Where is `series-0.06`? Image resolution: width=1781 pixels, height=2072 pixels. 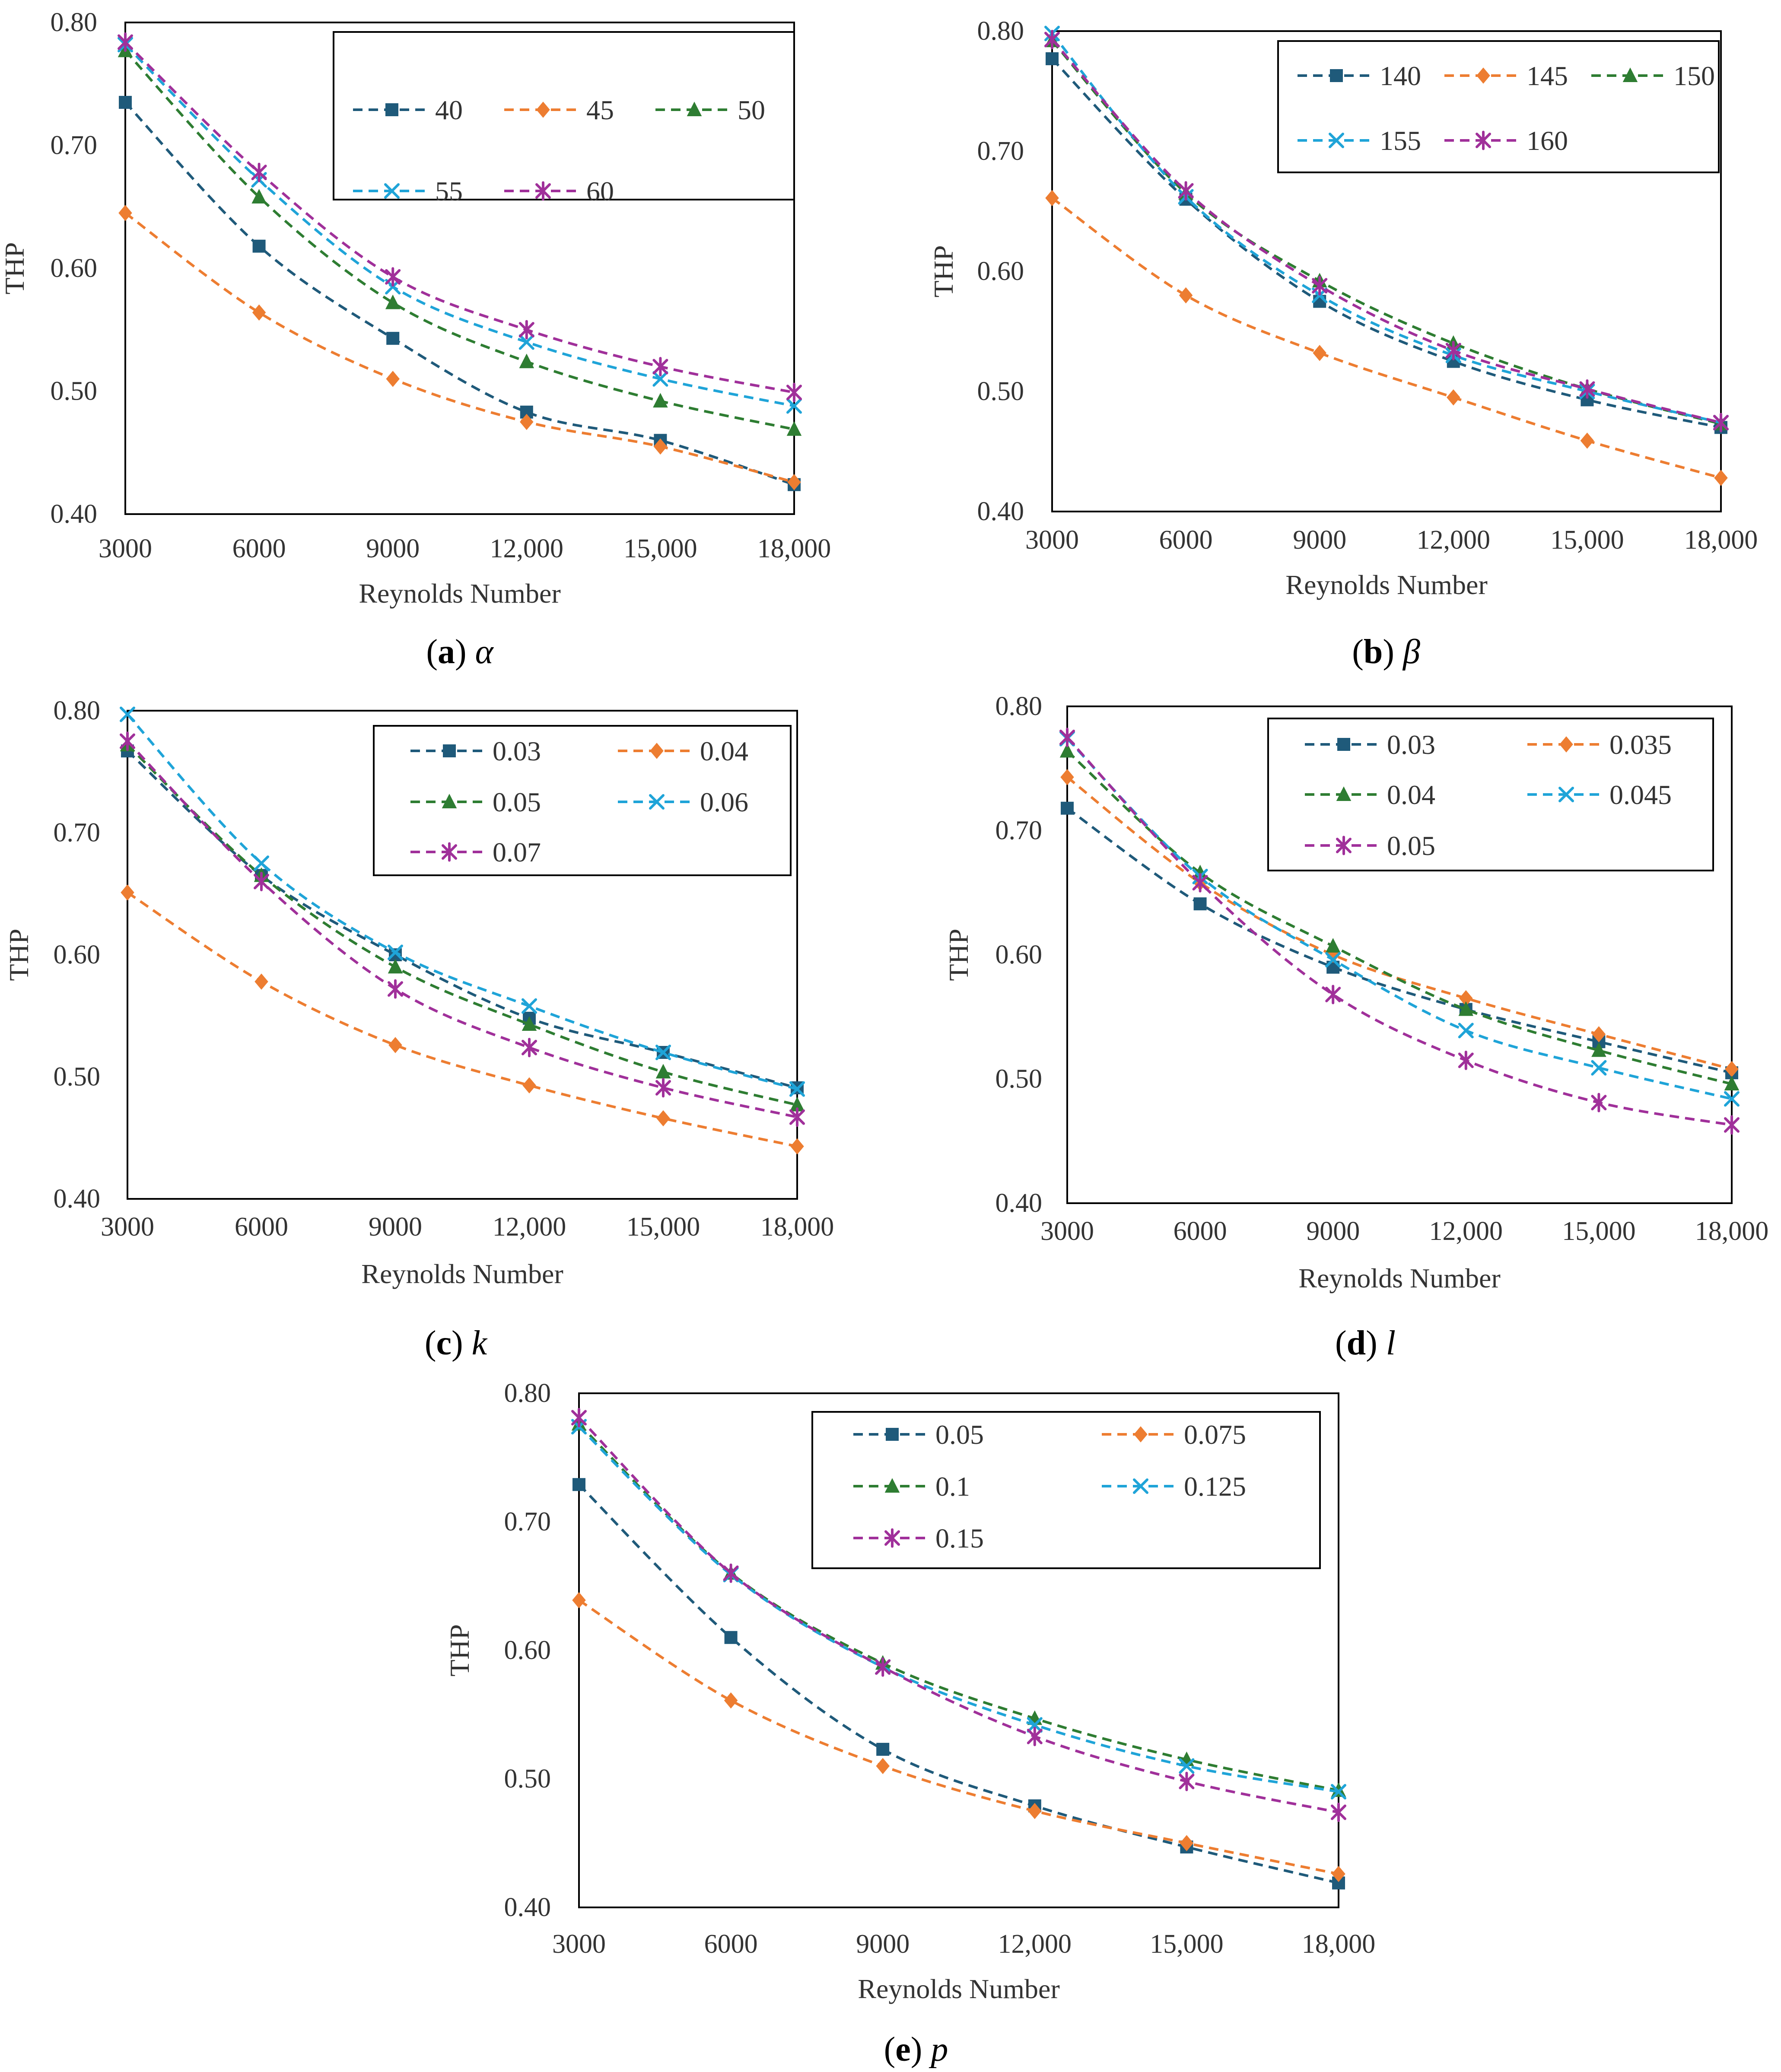
series-0.06 is located at coordinates (463, 902).